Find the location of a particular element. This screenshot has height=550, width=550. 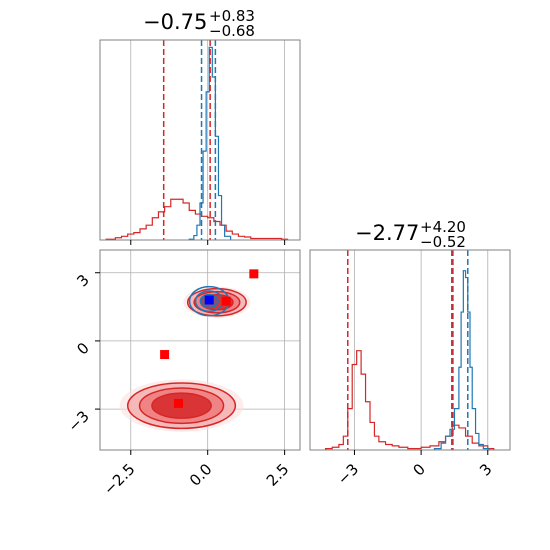

blue-marker is located at coordinates (209, 300).